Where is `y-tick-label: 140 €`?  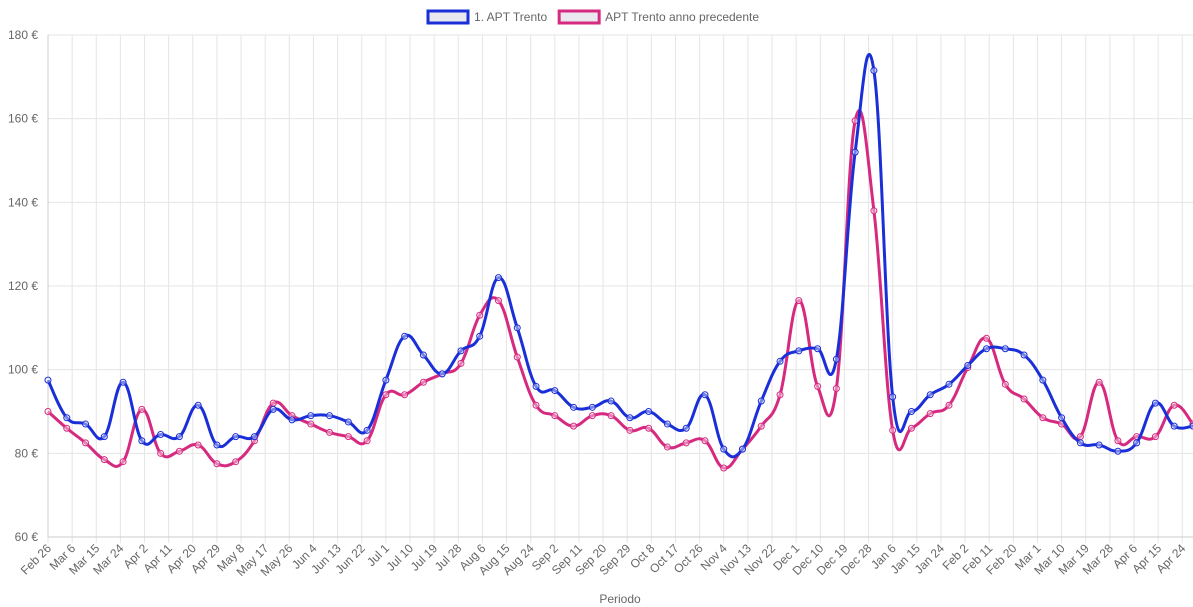
y-tick-label: 140 € is located at coordinates (23, 202).